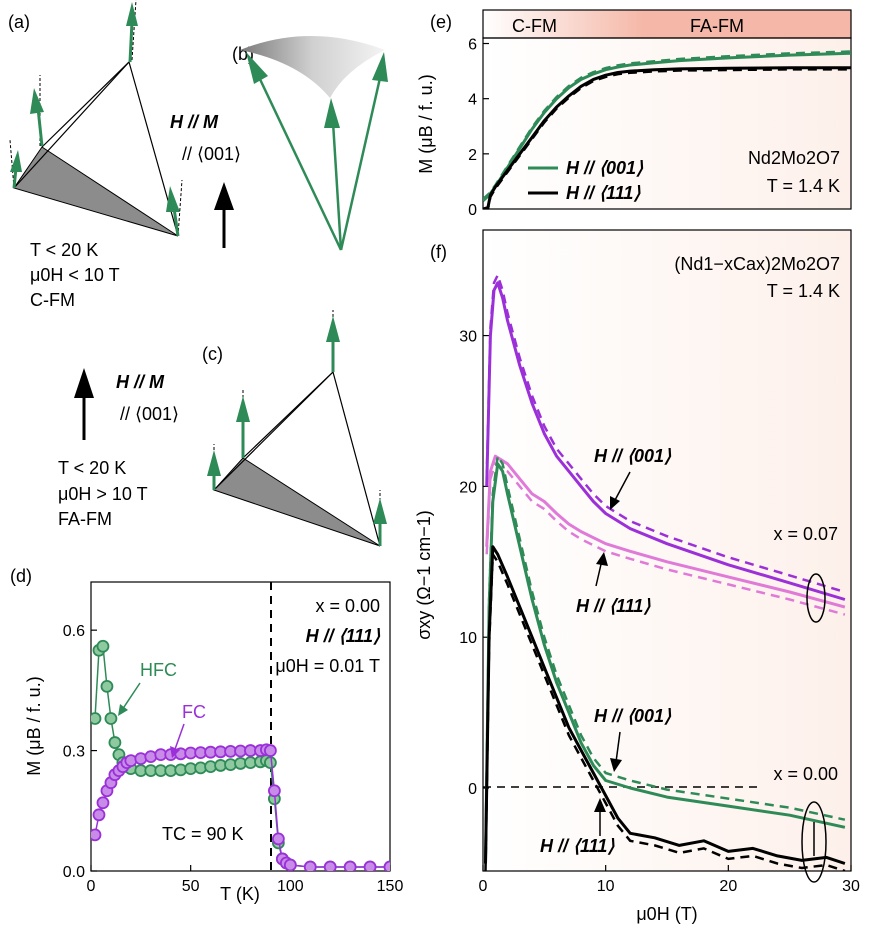  I want to click on x-tick-label: 20, so click(728, 886).